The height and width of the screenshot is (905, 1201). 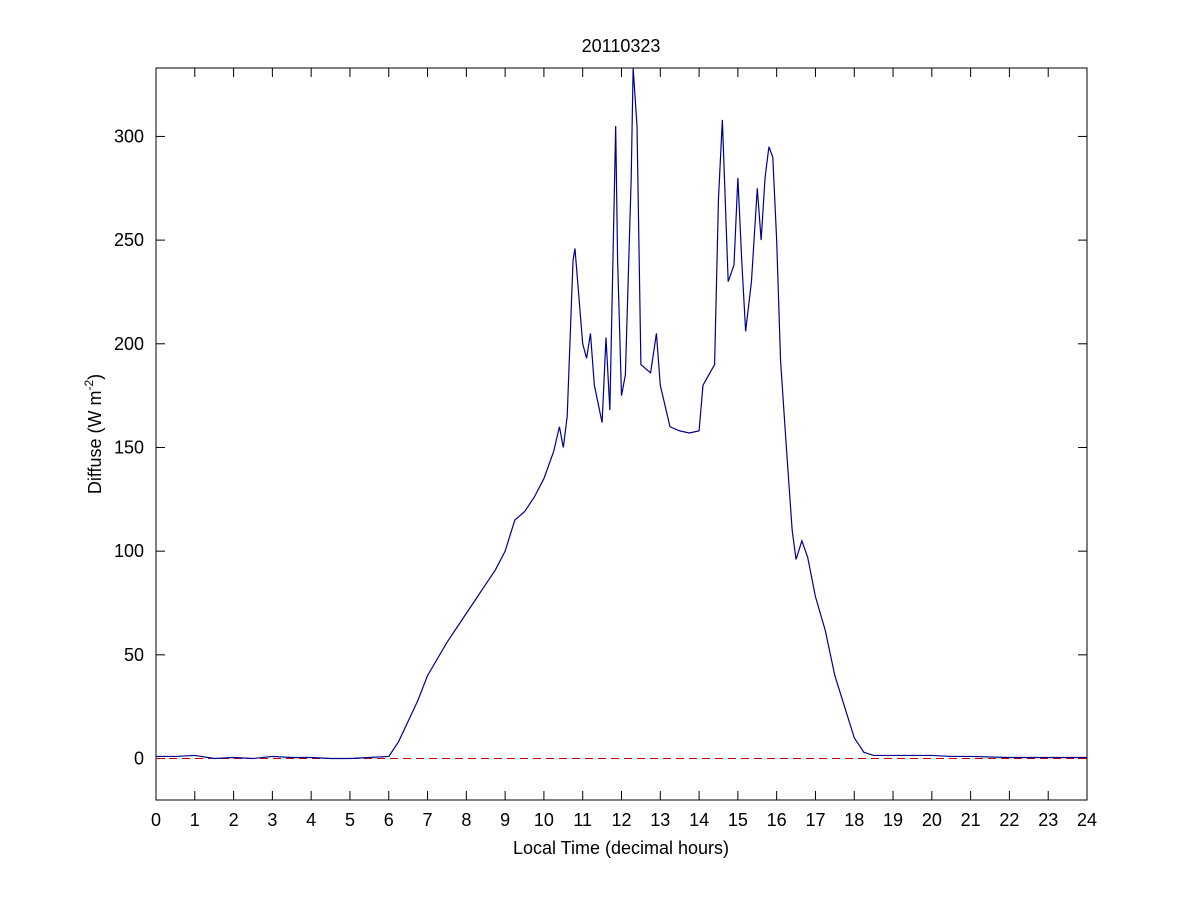 What do you see at coordinates (234, 820) in the screenshot?
I see `x-tick-label: 2` at bounding box center [234, 820].